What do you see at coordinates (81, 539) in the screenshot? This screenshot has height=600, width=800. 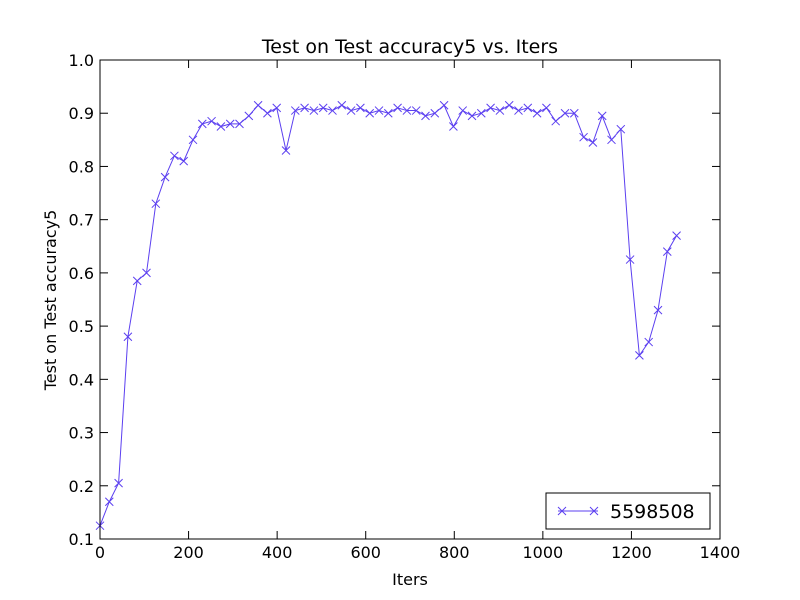 I see `y-tick-label: 0.1` at bounding box center [81, 539].